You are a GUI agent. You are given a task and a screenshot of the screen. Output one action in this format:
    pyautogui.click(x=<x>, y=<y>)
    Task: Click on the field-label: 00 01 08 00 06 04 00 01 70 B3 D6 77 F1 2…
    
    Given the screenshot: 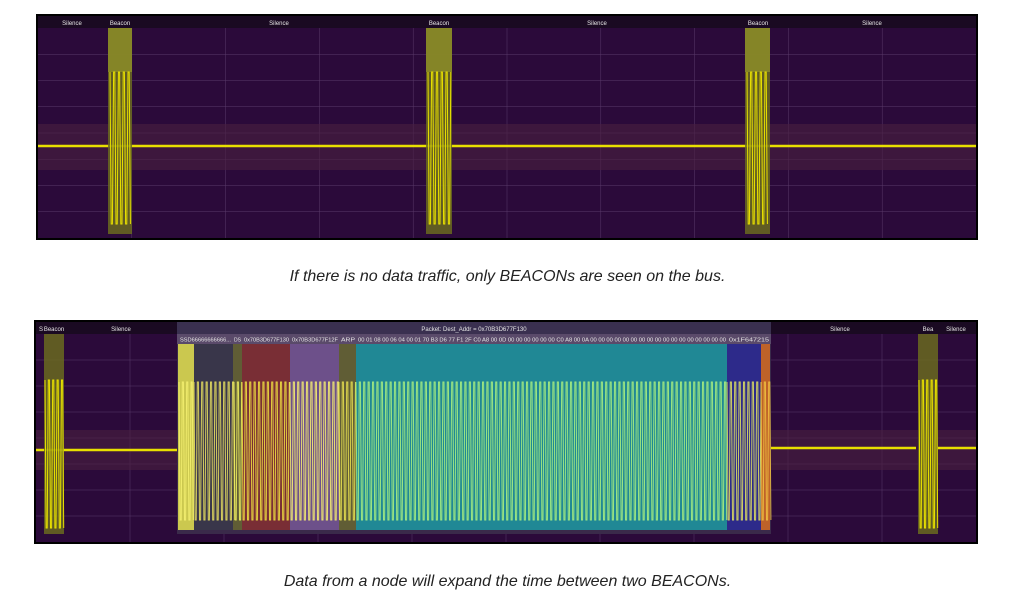 What is the action you would take?
    pyautogui.click(x=542, y=341)
    